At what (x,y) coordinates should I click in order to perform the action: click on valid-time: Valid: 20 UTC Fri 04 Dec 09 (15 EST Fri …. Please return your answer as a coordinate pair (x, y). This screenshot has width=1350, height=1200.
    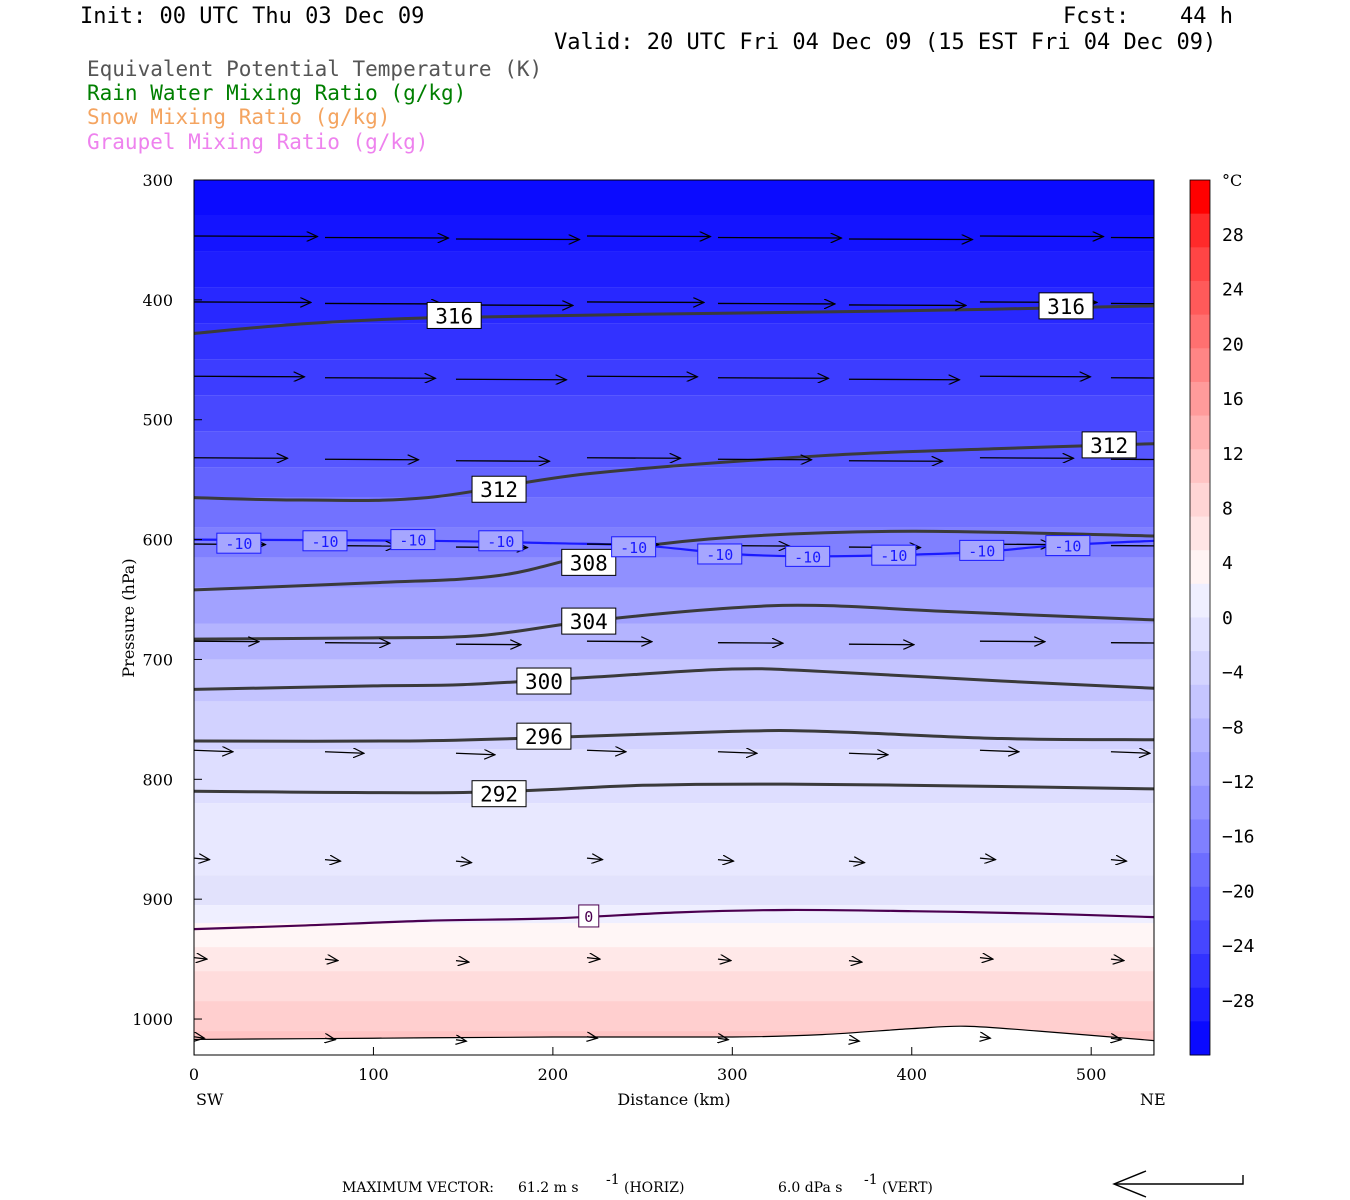
    Looking at the image, I should click on (885, 42).